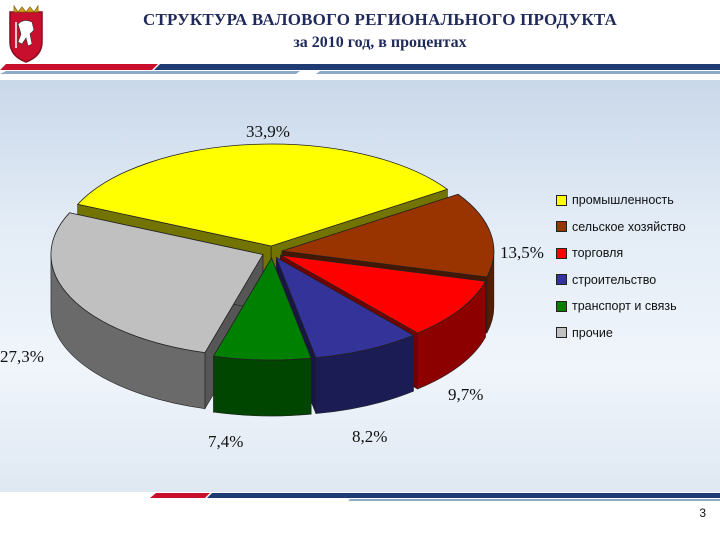 The image size is (720, 540). What do you see at coordinates (226, 441) in the screenshot?
I see `data-label-transport: 7,4%` at bounding box center [226, 441].